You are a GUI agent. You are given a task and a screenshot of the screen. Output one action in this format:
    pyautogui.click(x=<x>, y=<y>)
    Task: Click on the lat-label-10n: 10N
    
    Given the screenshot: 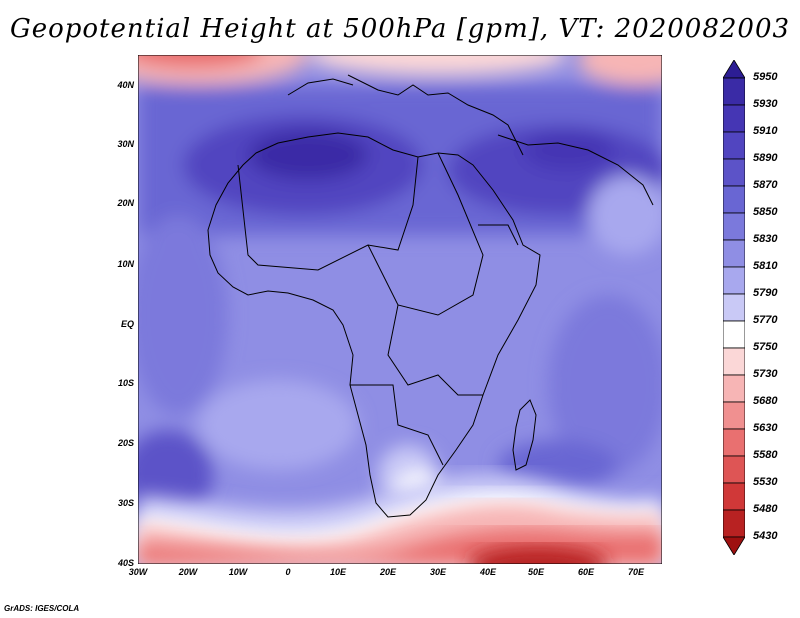 What is the action you would take?
    pyautogui.click(x=125, y=264)
    